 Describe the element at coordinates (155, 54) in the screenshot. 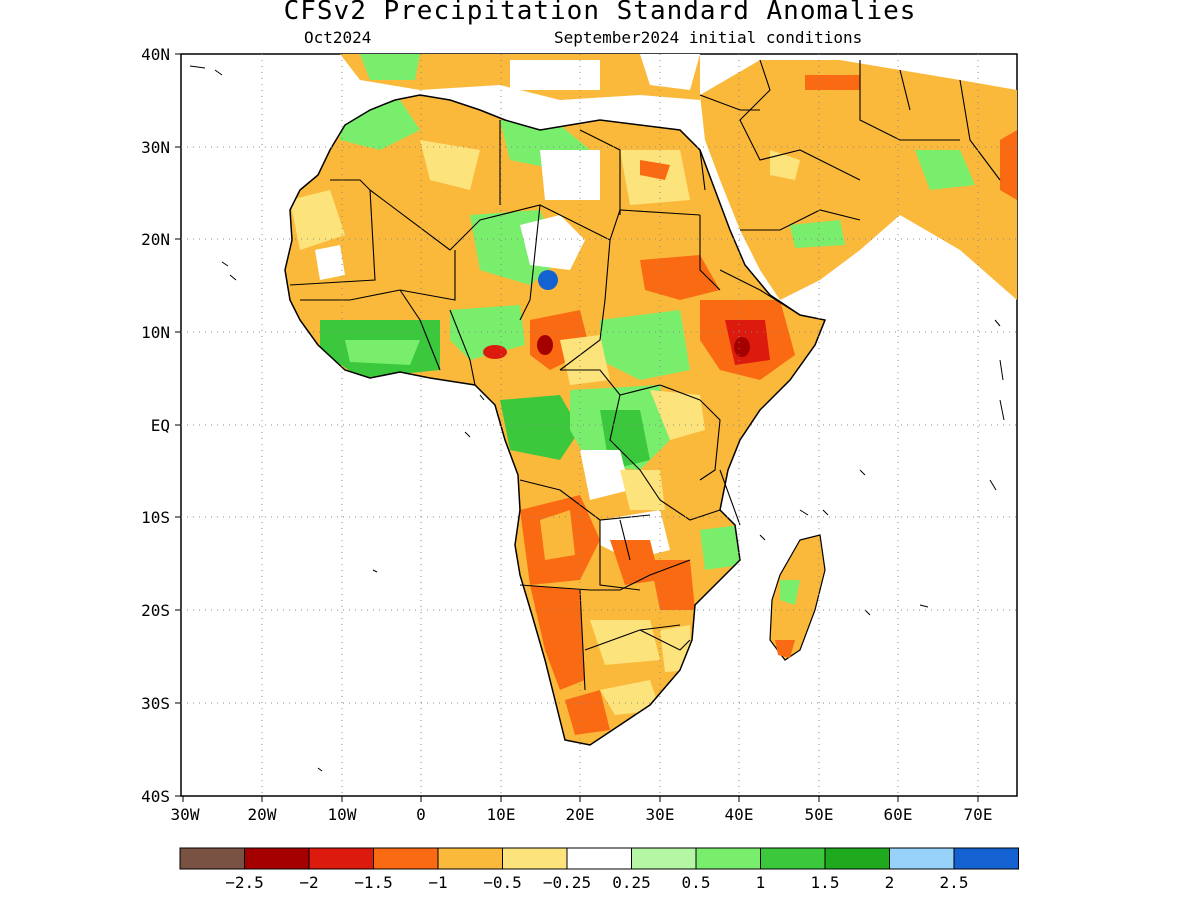

I see `lat-label: 40N` at that location.